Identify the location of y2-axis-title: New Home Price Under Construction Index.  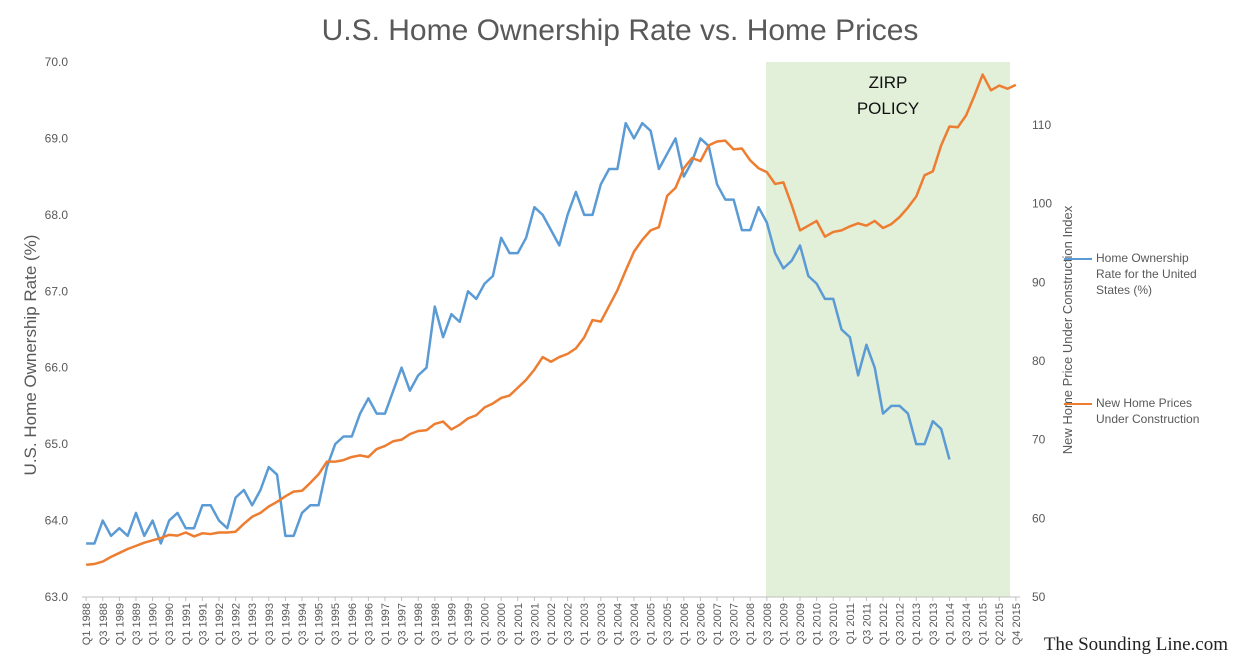
(1067, 329).